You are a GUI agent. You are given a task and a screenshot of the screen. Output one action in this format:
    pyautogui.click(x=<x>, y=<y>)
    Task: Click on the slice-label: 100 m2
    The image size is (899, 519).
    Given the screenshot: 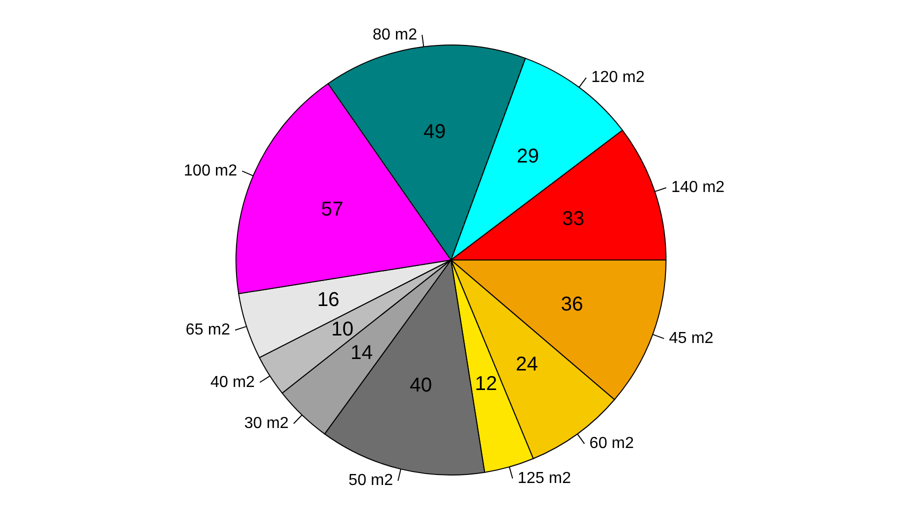 What is the action you would take?
    pyautogui.click(x=211, y=171)
    